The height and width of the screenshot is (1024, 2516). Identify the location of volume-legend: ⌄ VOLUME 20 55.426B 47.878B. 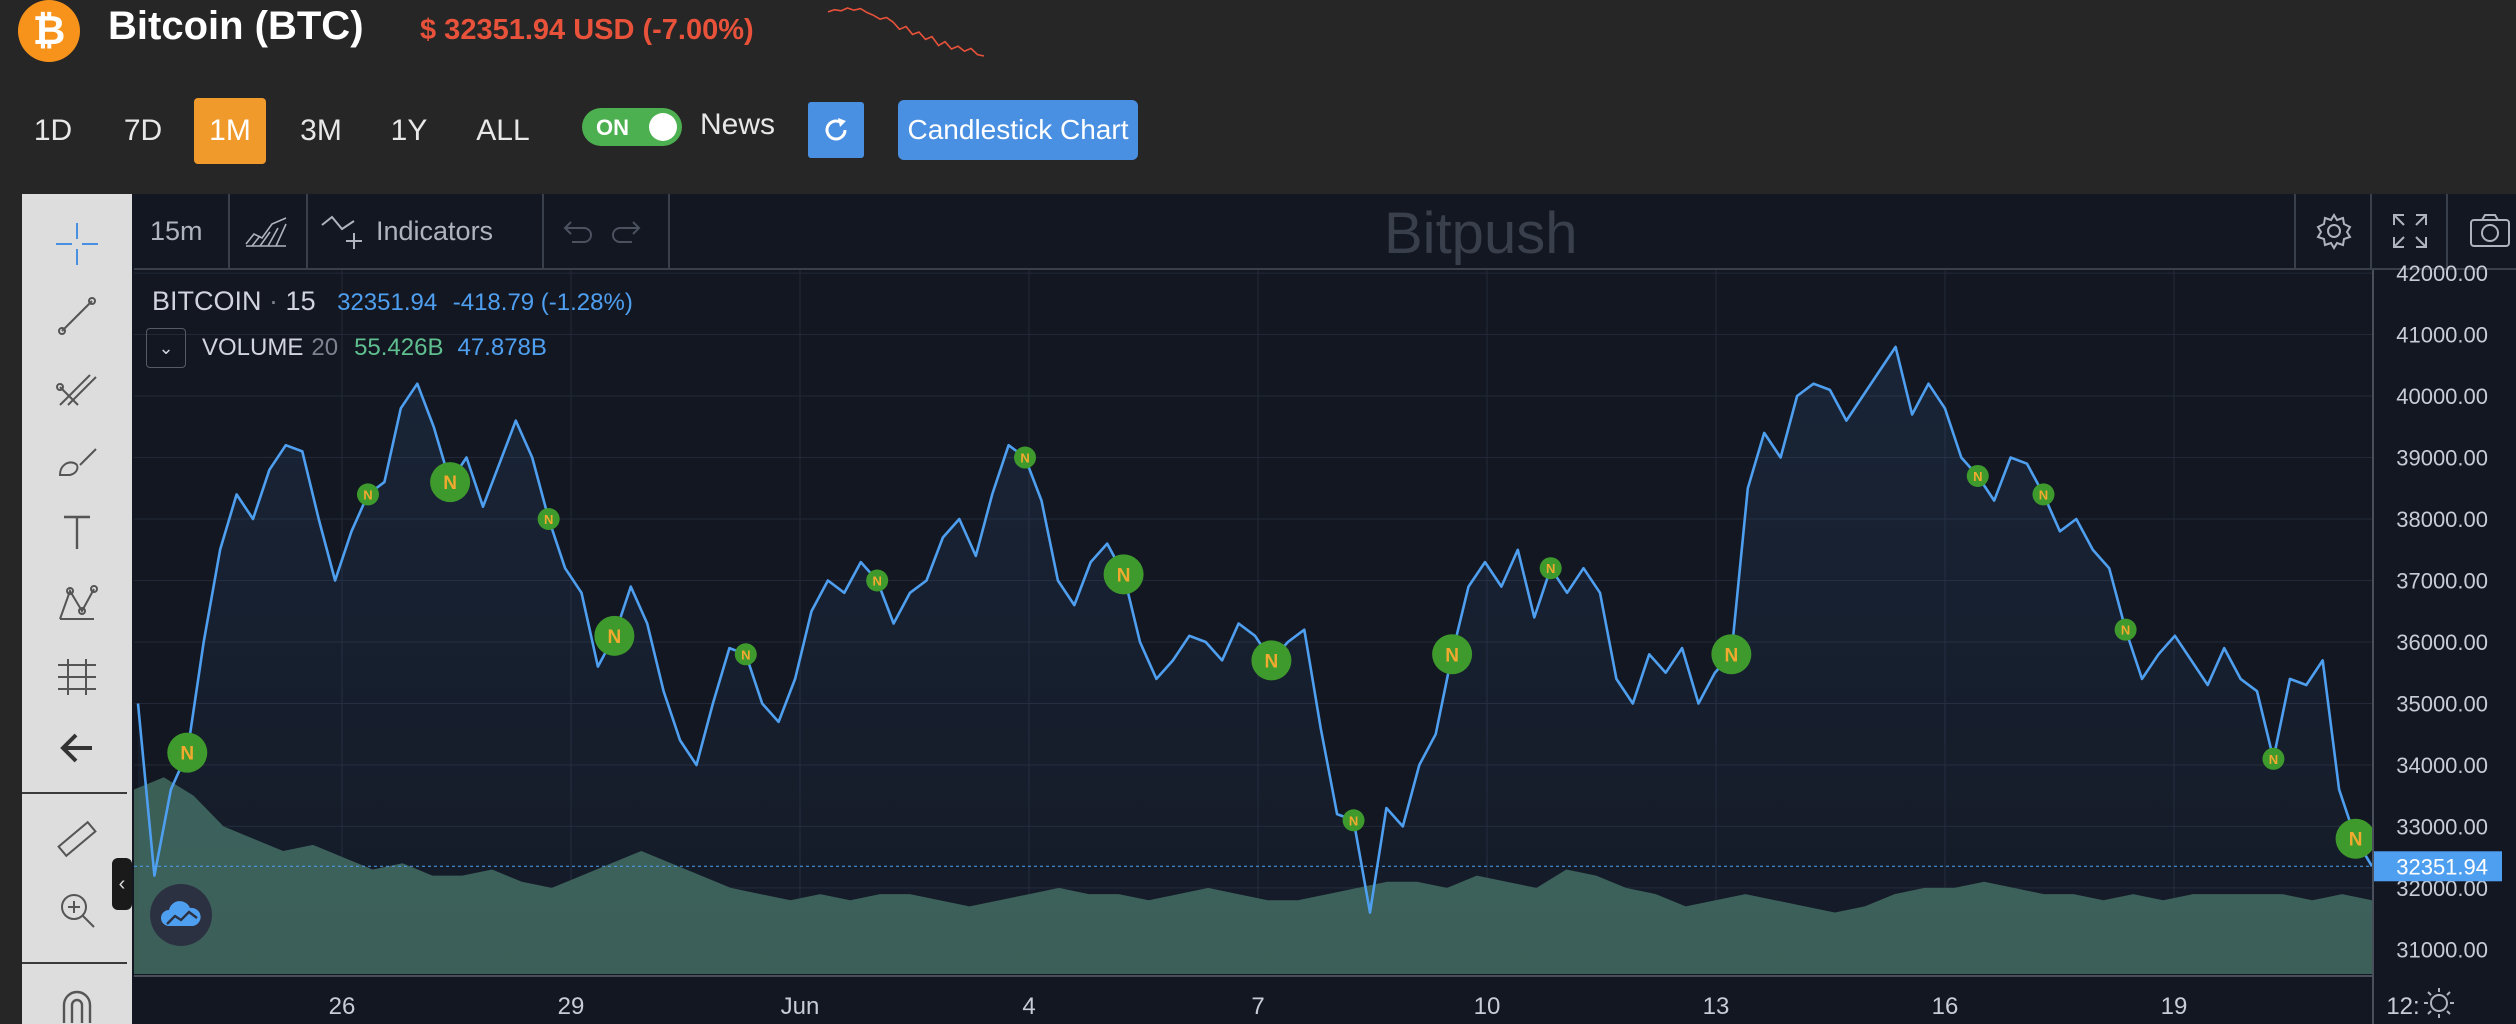
(346, 348).